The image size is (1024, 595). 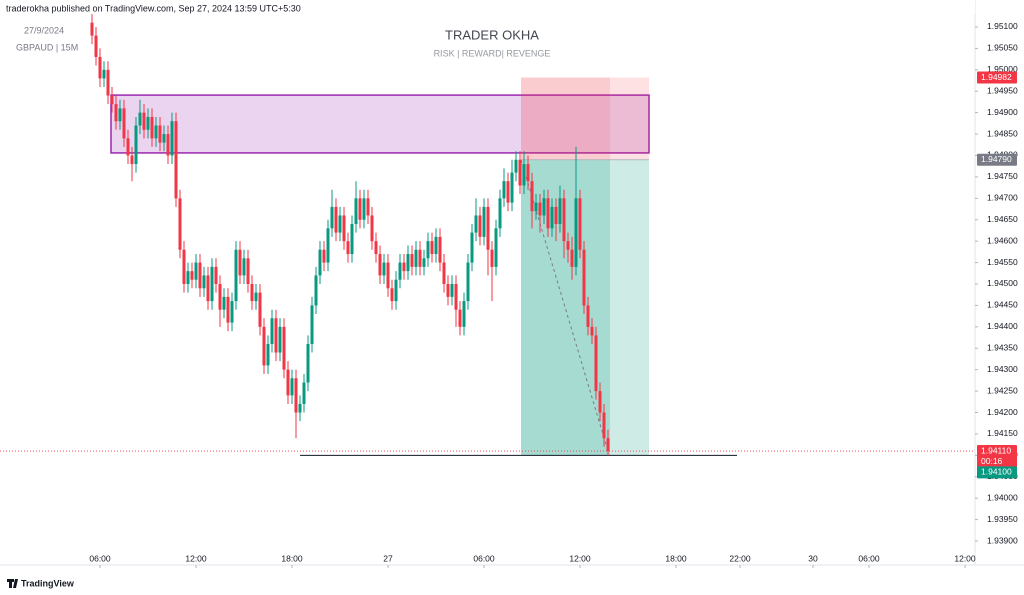 I want to click on y-tick-label: 1.94300, so click(x=1002, y=369).